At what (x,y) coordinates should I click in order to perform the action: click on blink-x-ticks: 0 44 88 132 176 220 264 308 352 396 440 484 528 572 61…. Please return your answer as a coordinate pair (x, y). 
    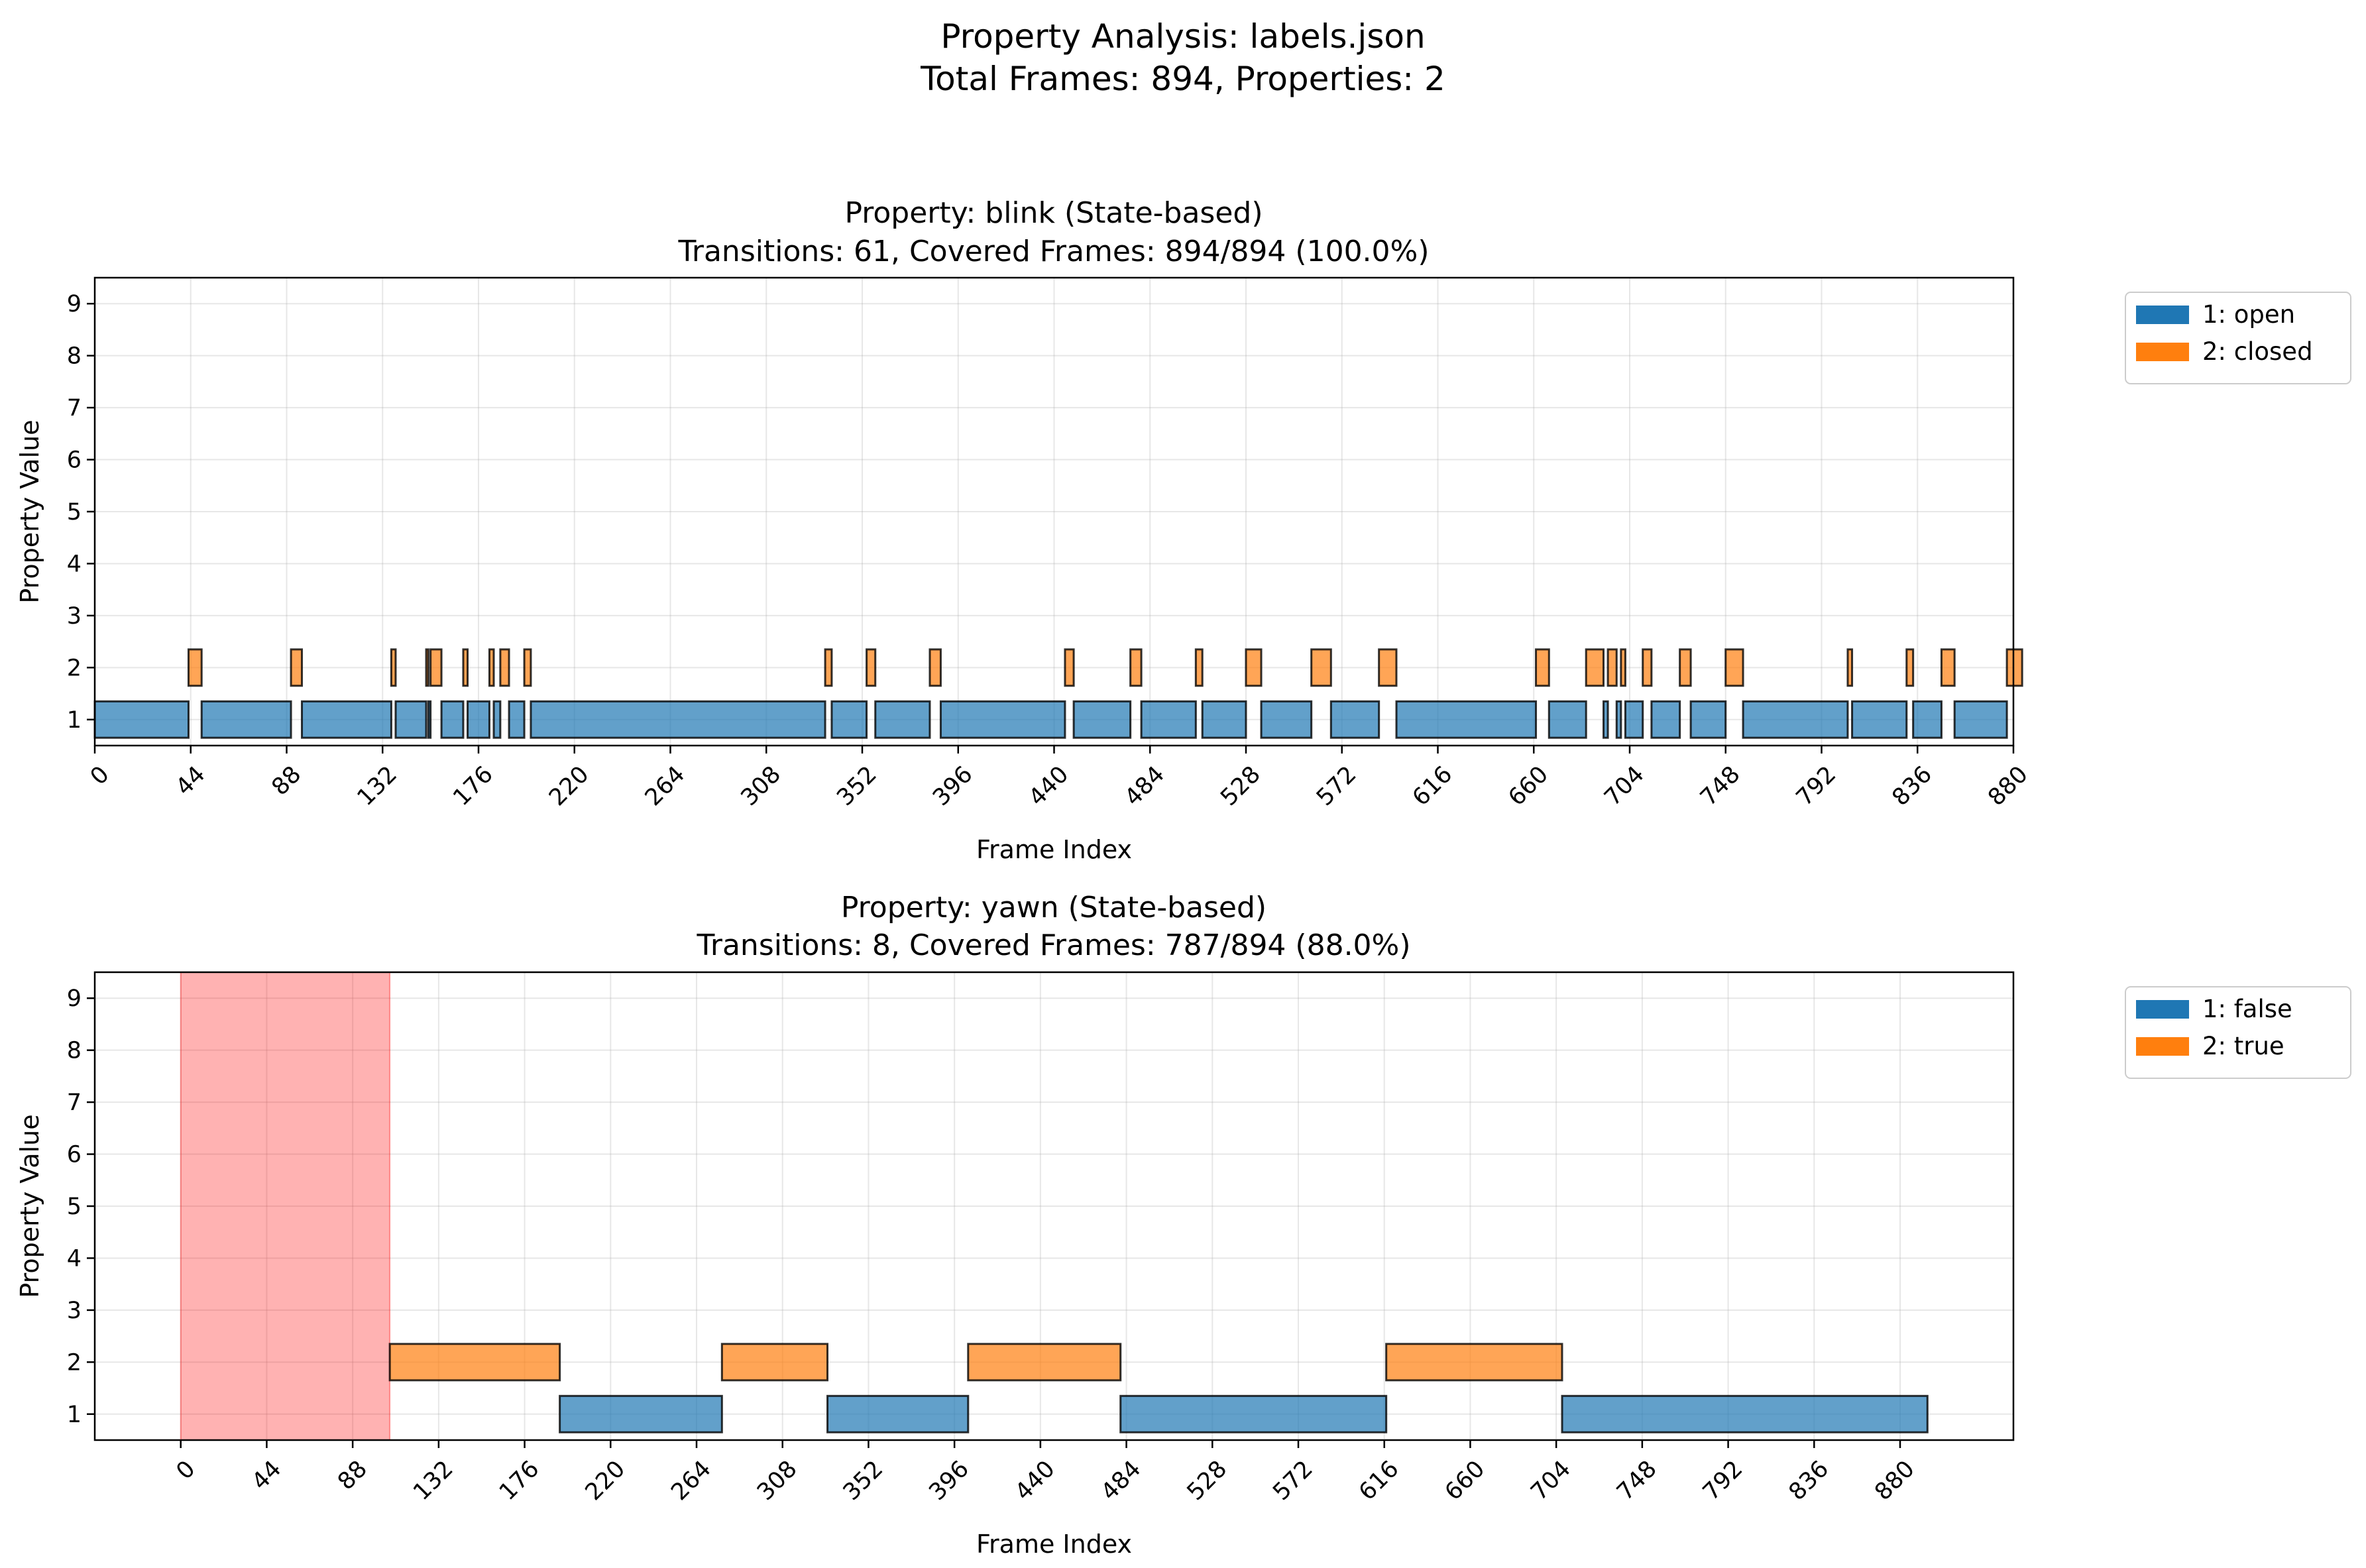
    Looking at the image, I should click on (1059, 779).